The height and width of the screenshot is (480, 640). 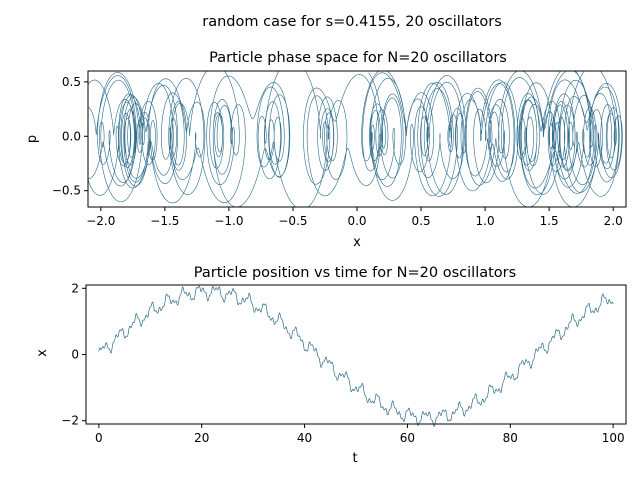 What do you see at coordinates (510, 438) in the screenshot?
I see `position-time-x-tick-label: 80` at bounding box center [510, 438].